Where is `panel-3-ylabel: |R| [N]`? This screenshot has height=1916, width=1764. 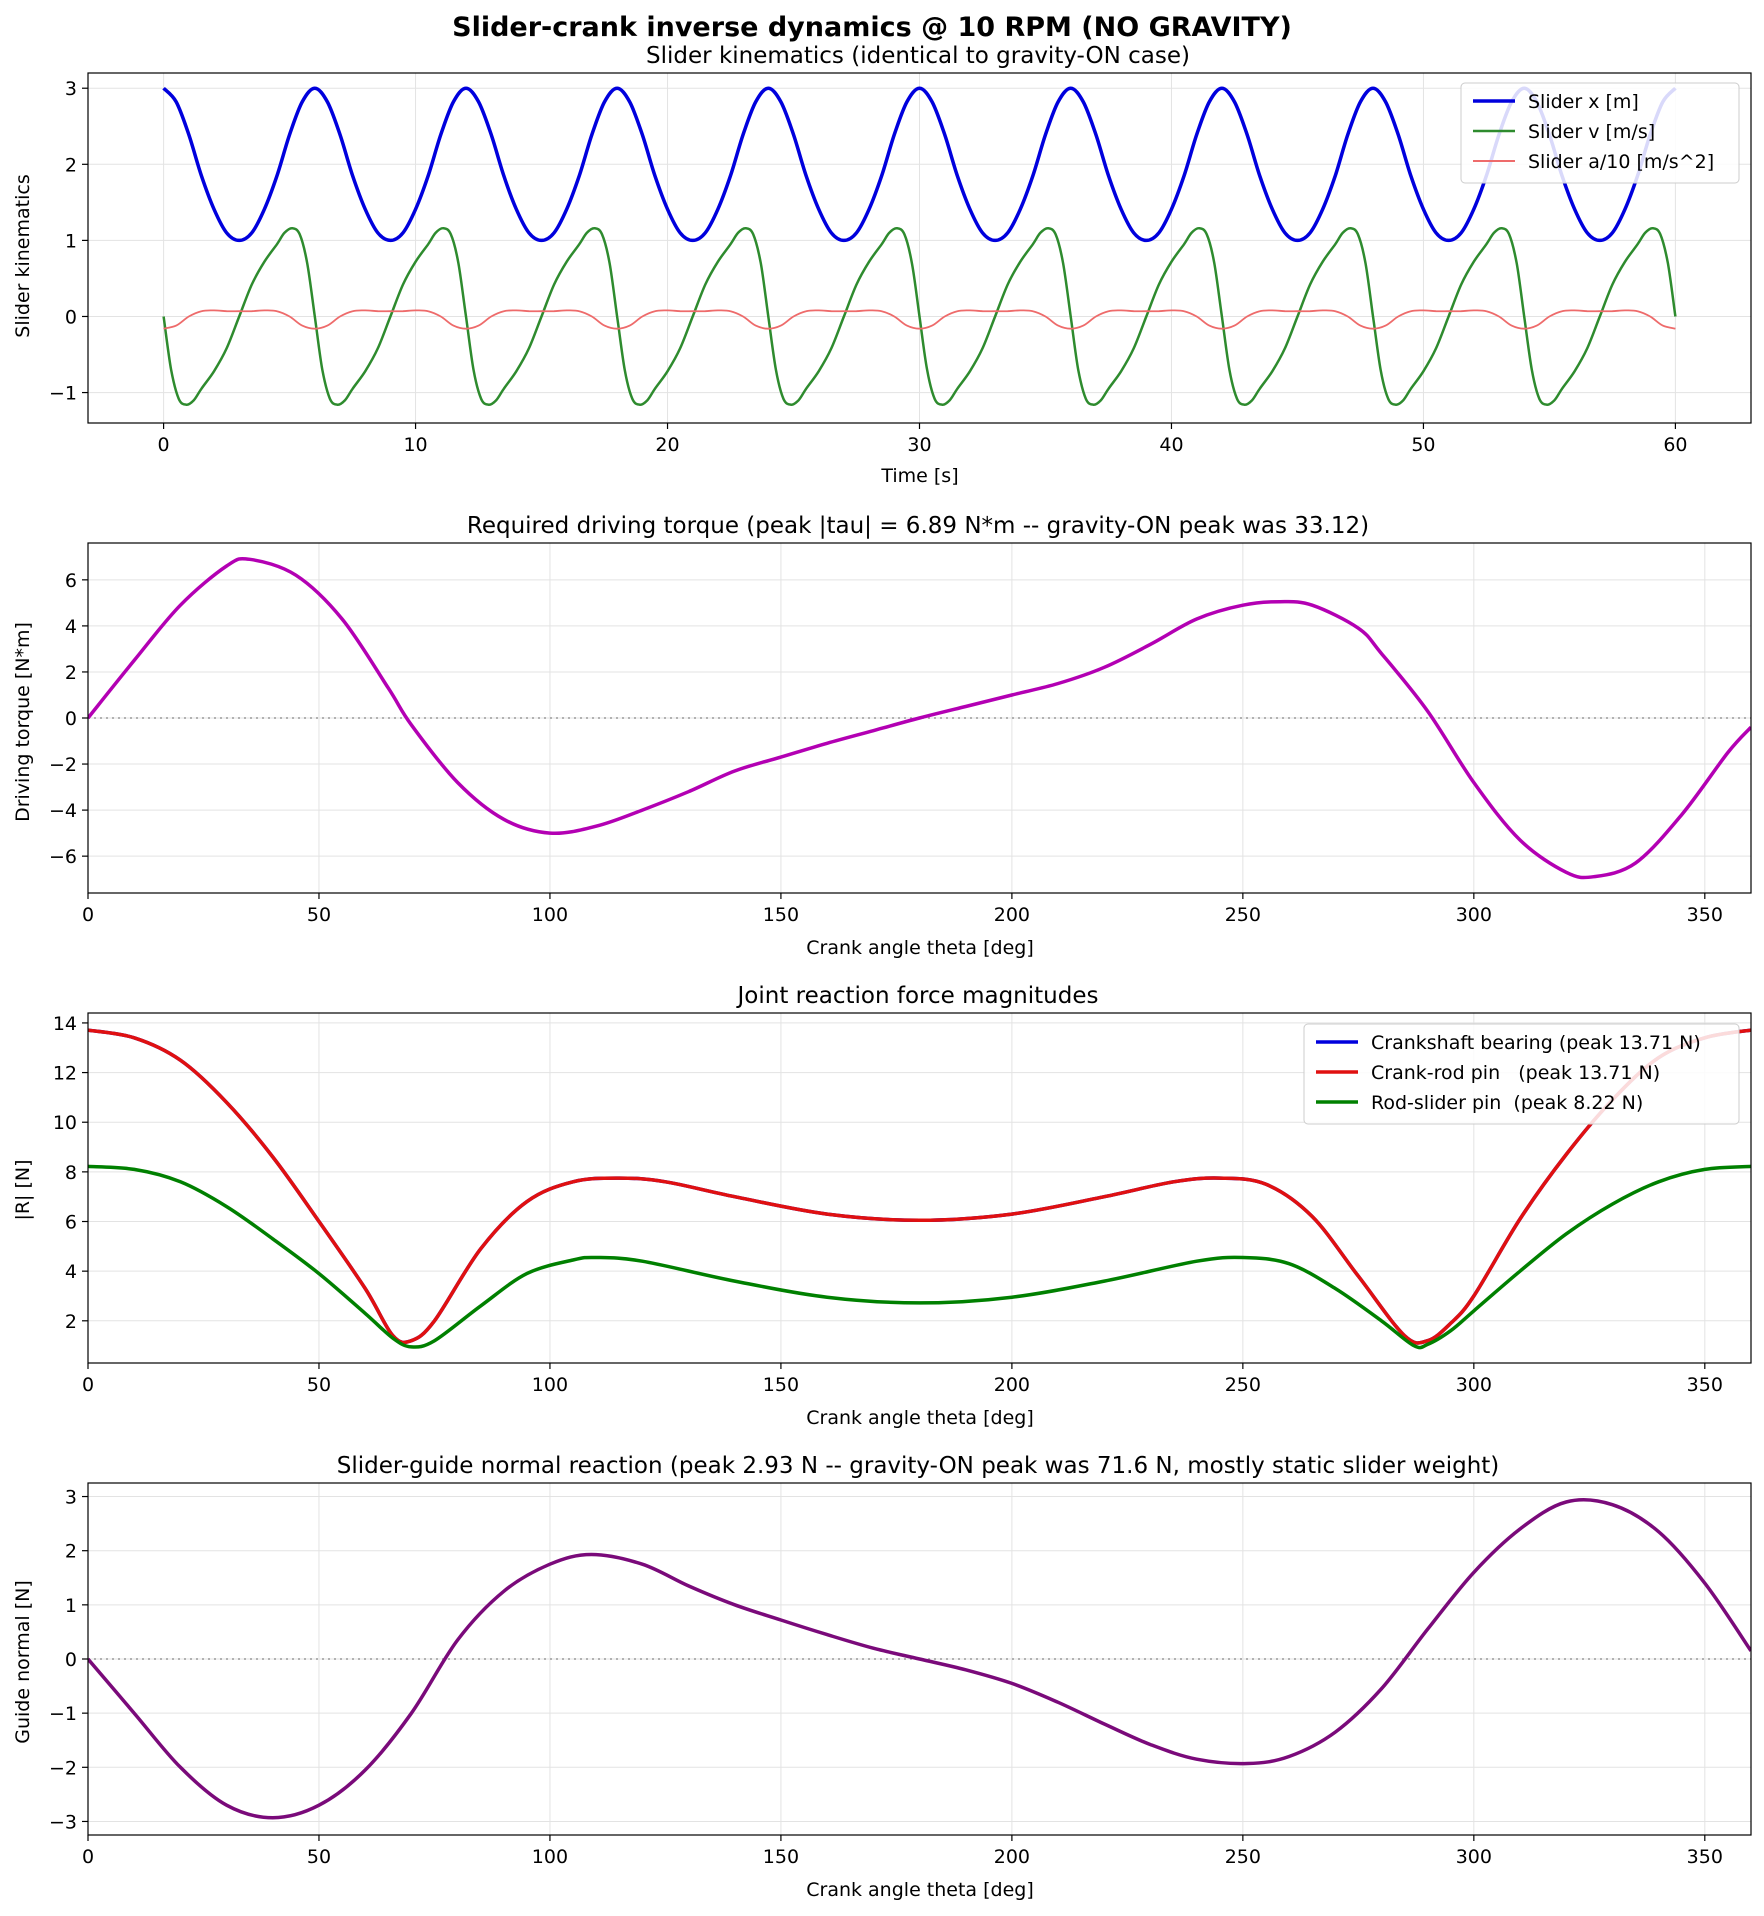
panel-3-ylabel: |R| [N] is located at coordinates (23, 1189).